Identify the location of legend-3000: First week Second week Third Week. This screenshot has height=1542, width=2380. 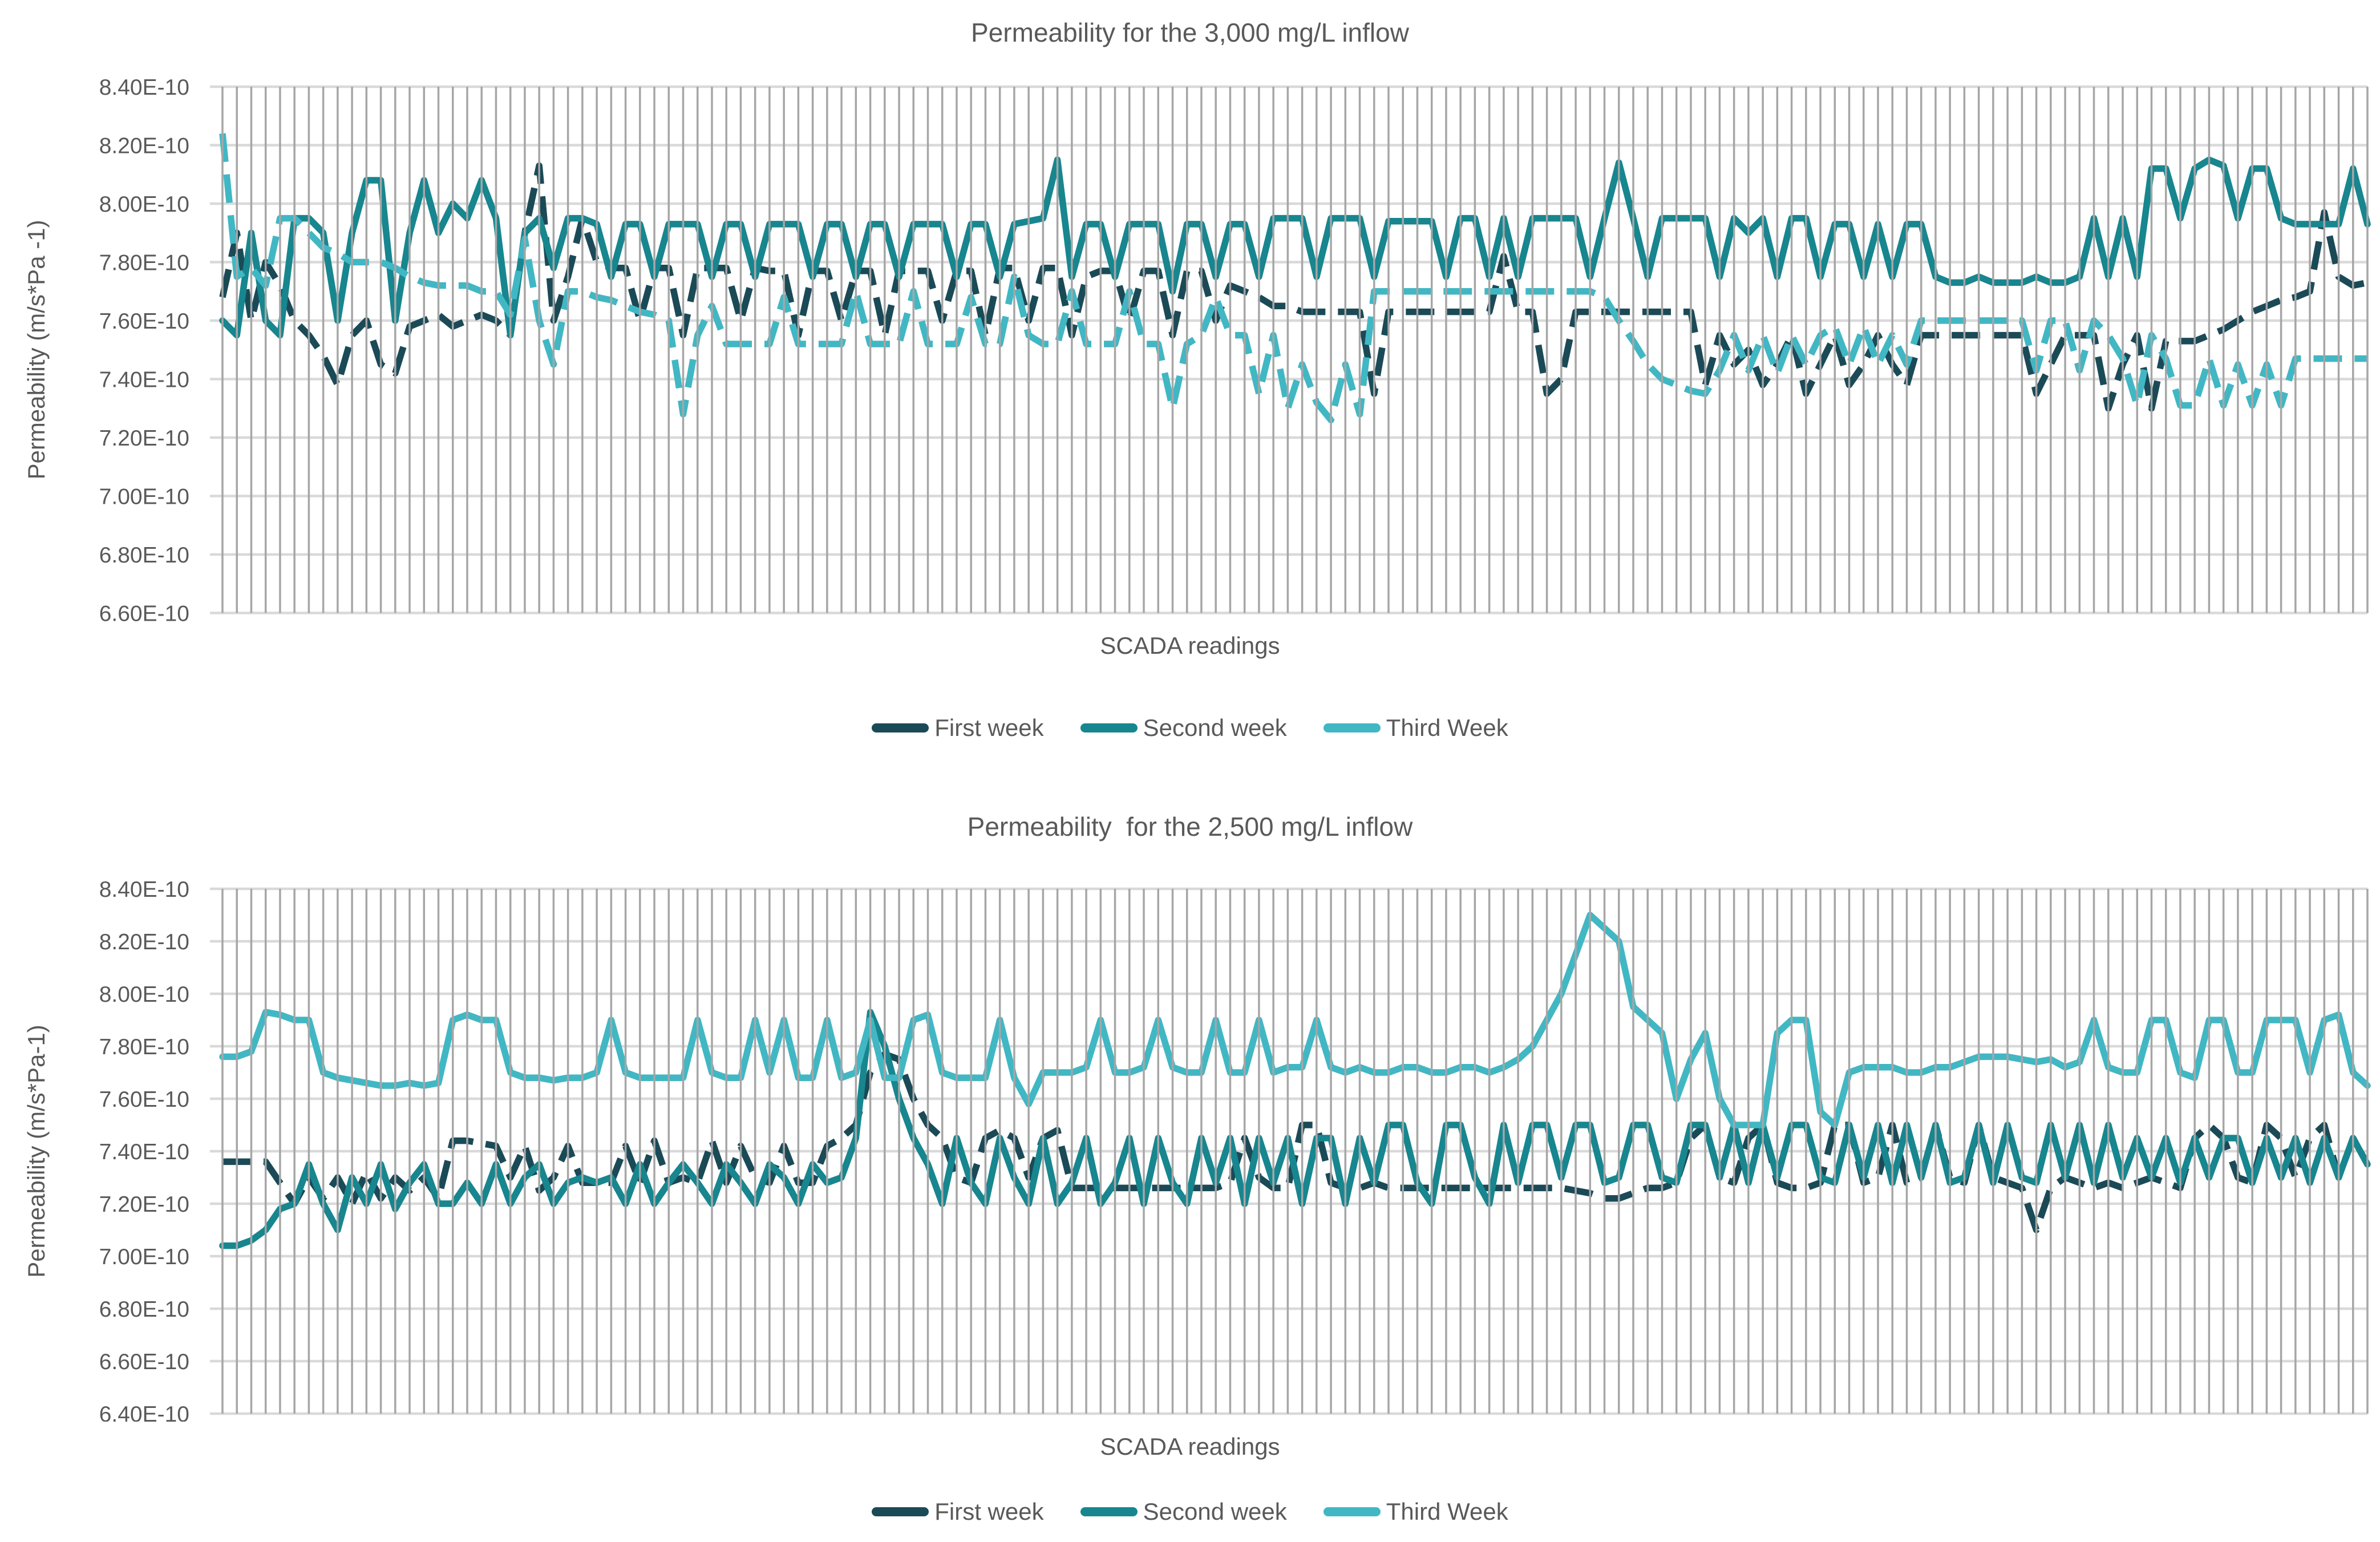
(1190, 728).